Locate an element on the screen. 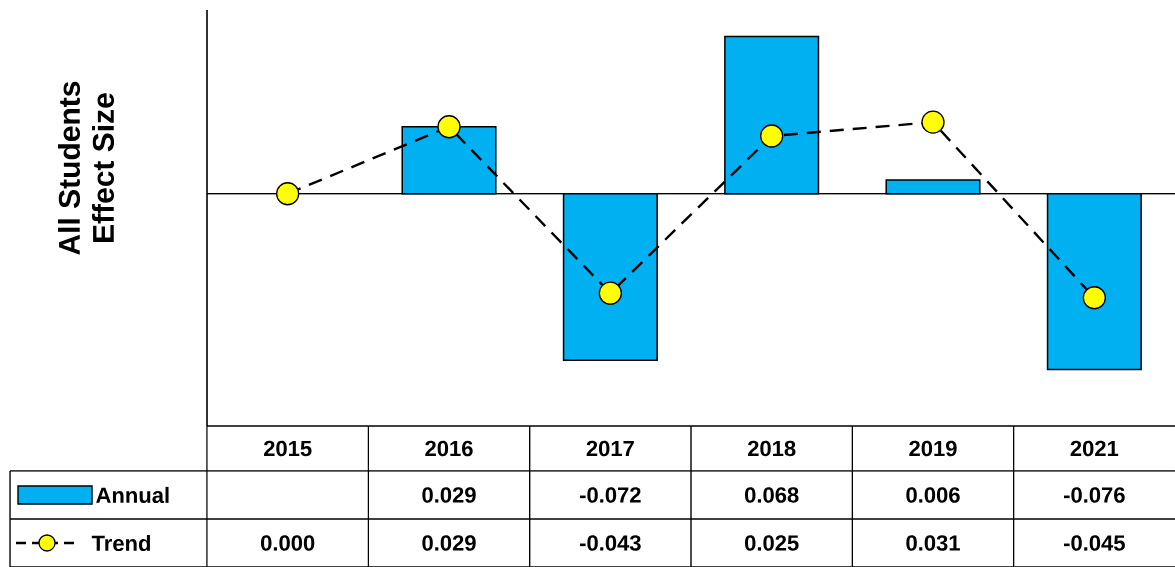 The image size is (1175, 567). x-tick-label: 2017 is located at coordinates (610, 448).